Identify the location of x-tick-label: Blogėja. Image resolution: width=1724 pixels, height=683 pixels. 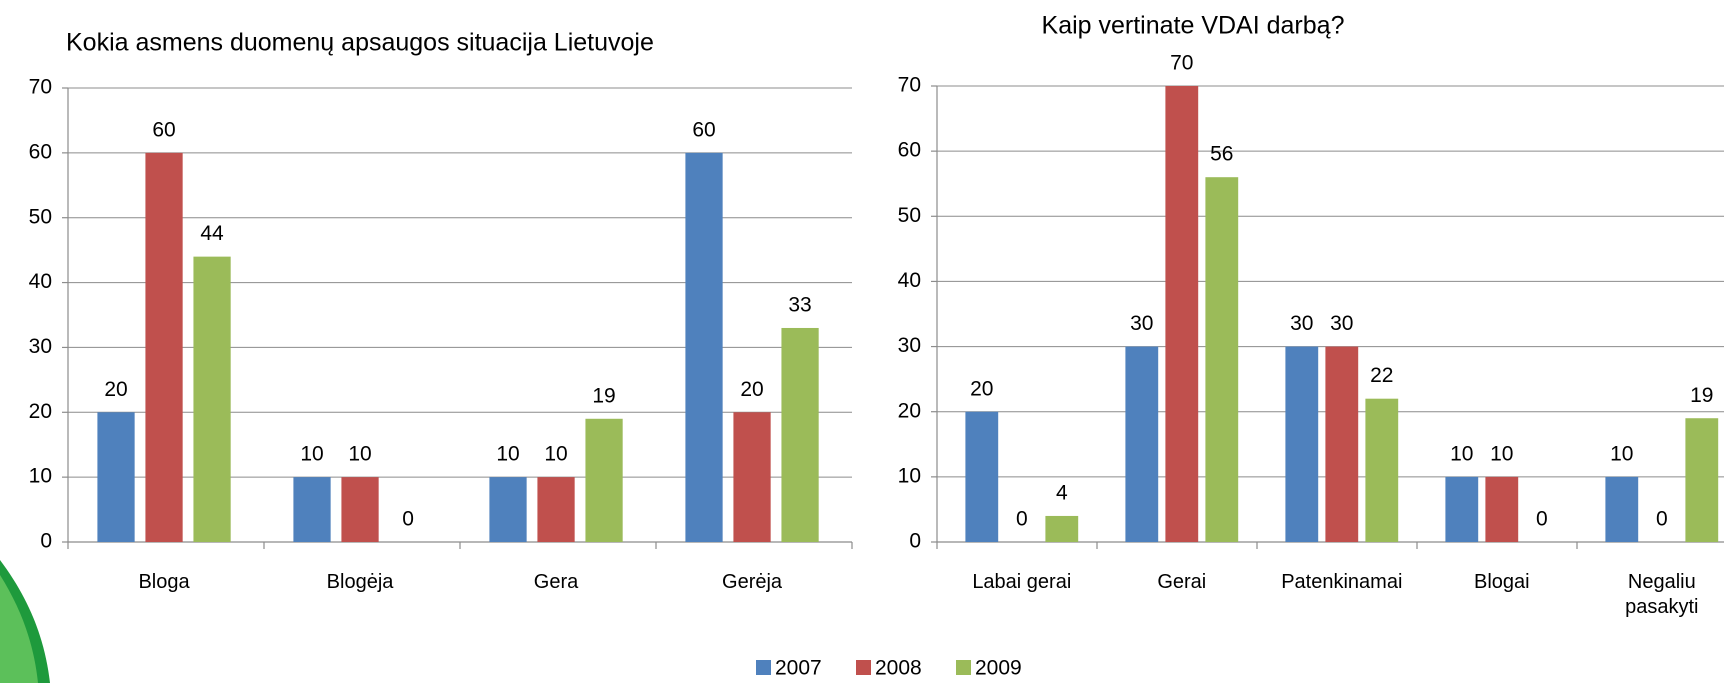
(360, 582).